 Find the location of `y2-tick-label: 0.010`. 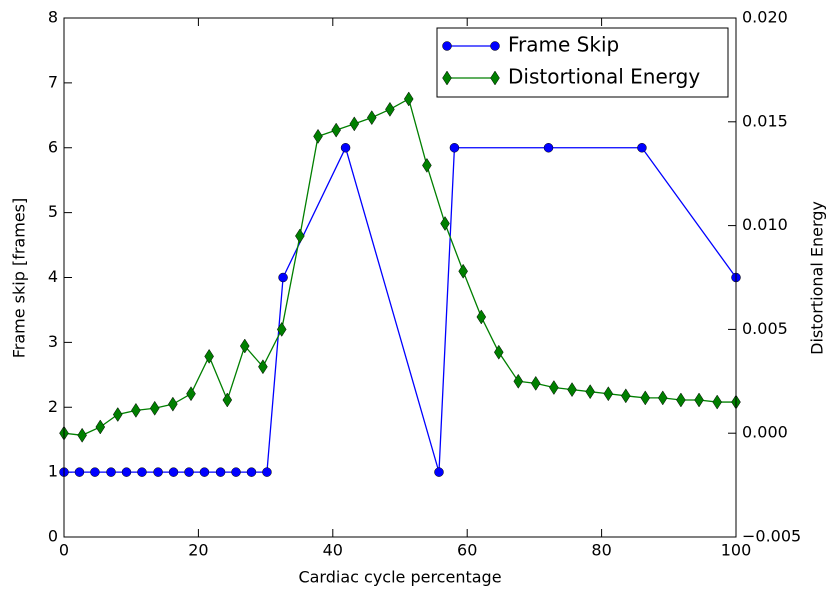

y2-tick-label: 0.010 is located at coordinates (765, 224).